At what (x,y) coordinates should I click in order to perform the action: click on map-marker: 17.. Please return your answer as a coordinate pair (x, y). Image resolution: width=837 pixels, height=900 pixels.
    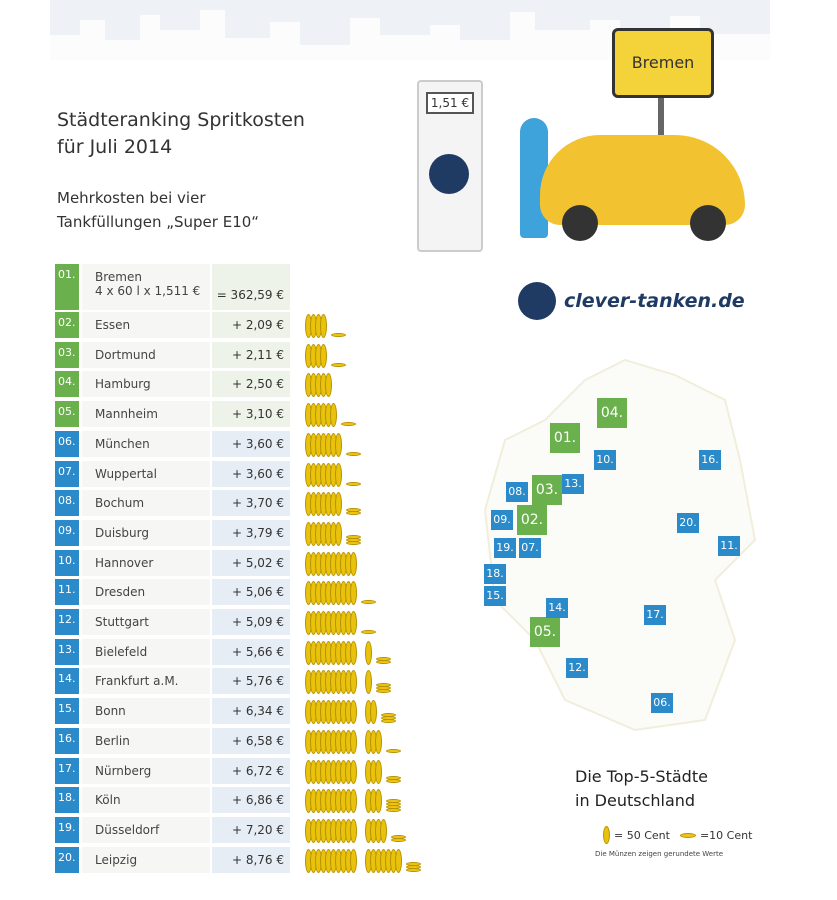
    Looking at the image, I should click on (655, 615).